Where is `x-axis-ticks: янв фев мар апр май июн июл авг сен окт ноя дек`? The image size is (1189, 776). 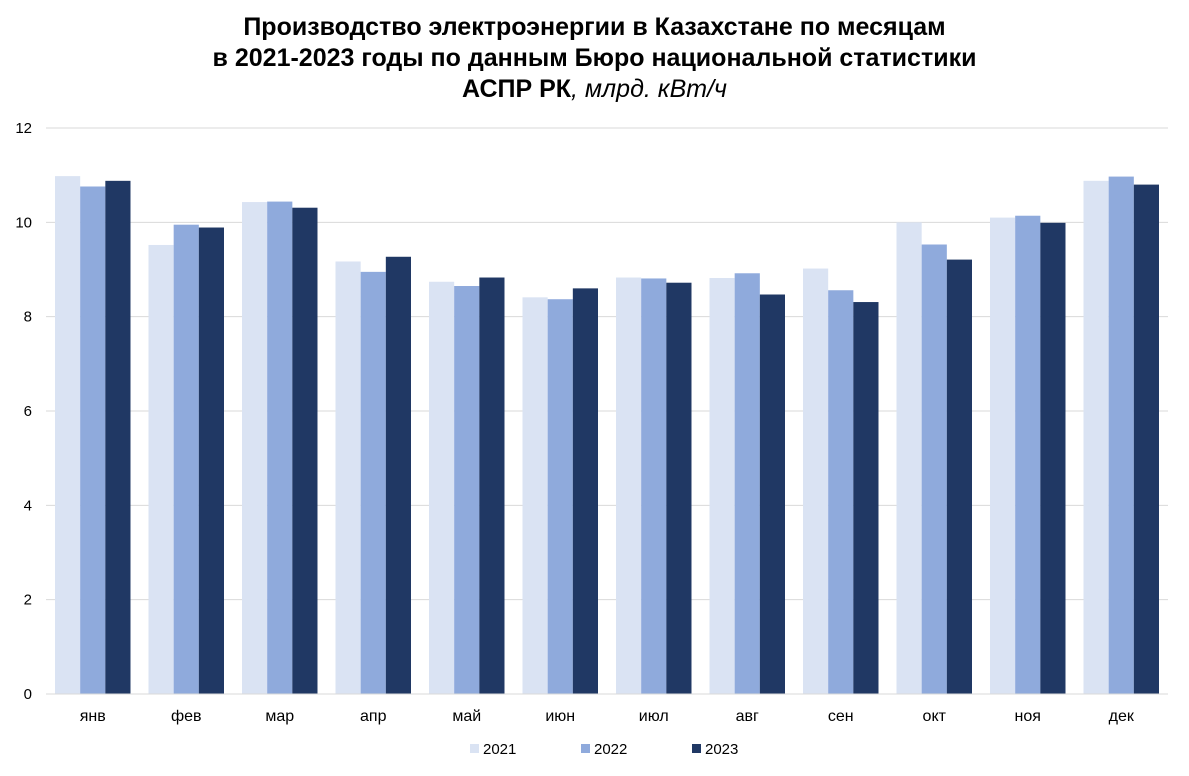
x-axis-ticks: янв фев мар апр май июн июл авг сен окт ноя дек is located at coordinates (607, 716).